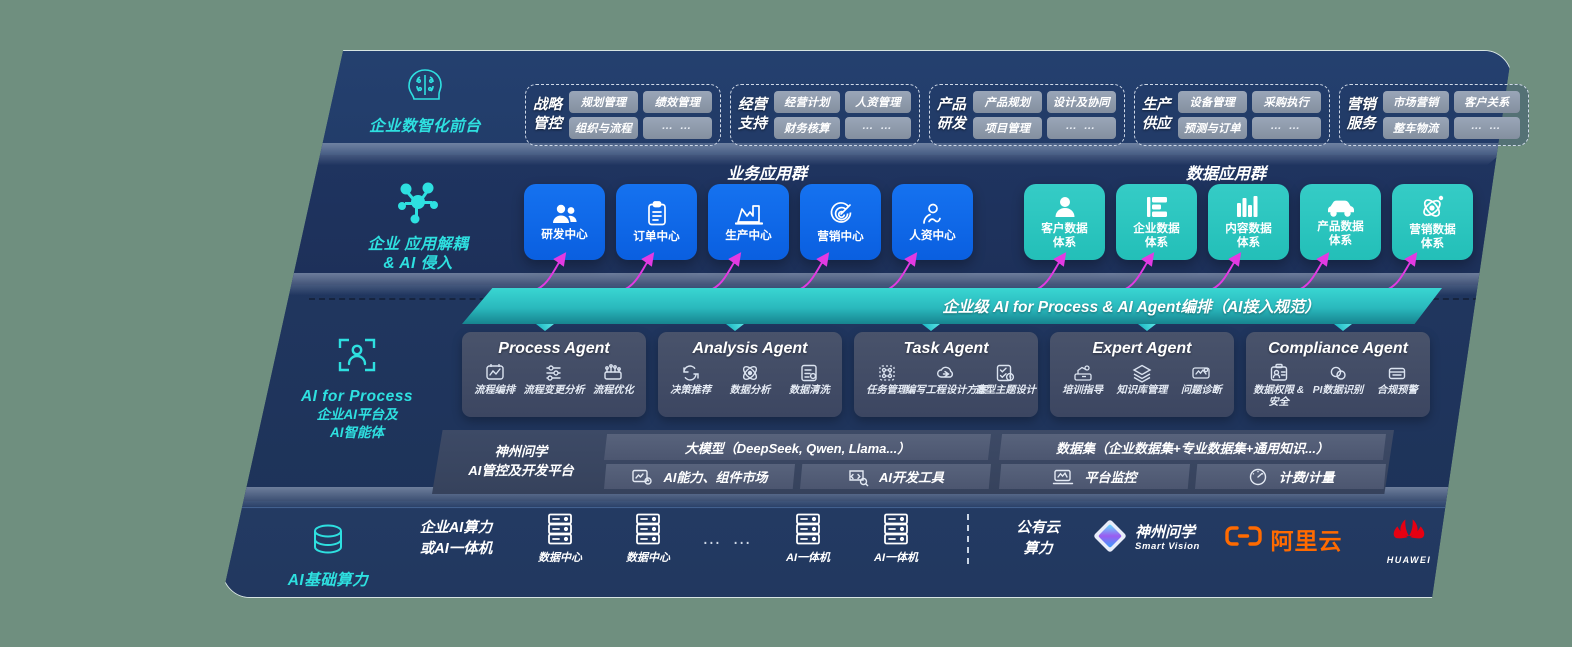  Describe the element at coordinates (328, 580) in the screenshot. I see `rail-label-ai-compute: AI基础算力` at that location.